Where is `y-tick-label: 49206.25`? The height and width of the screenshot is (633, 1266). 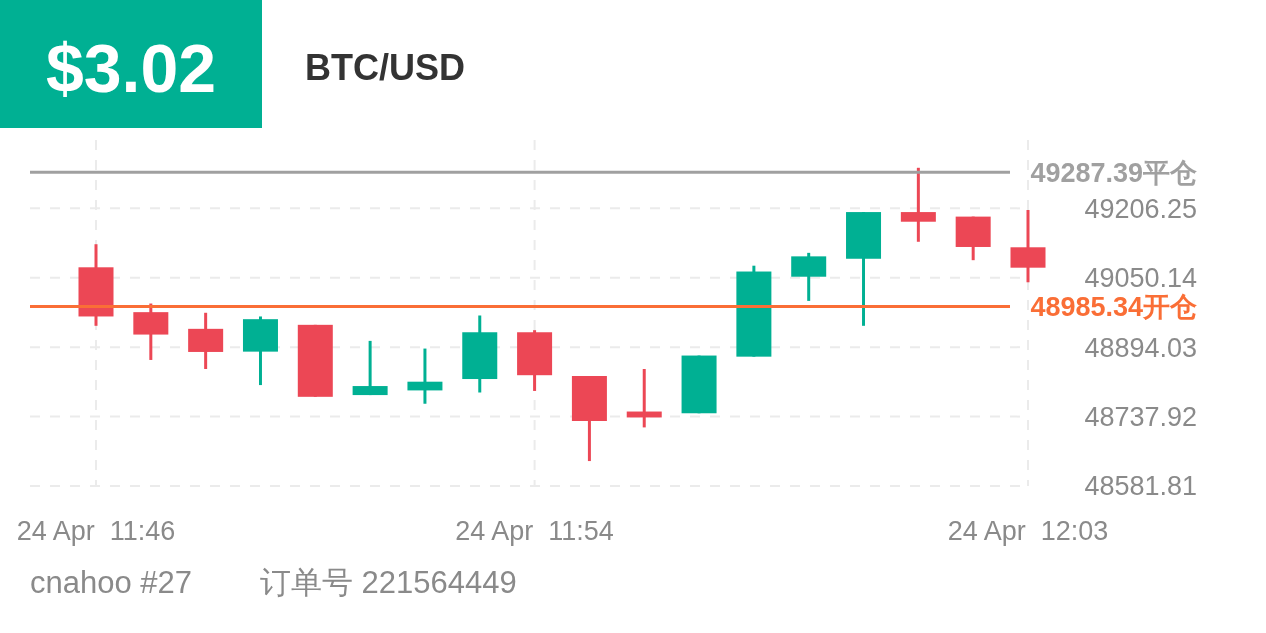
y-tick-label: 49206.25 is located at coordinates (1140, 208).